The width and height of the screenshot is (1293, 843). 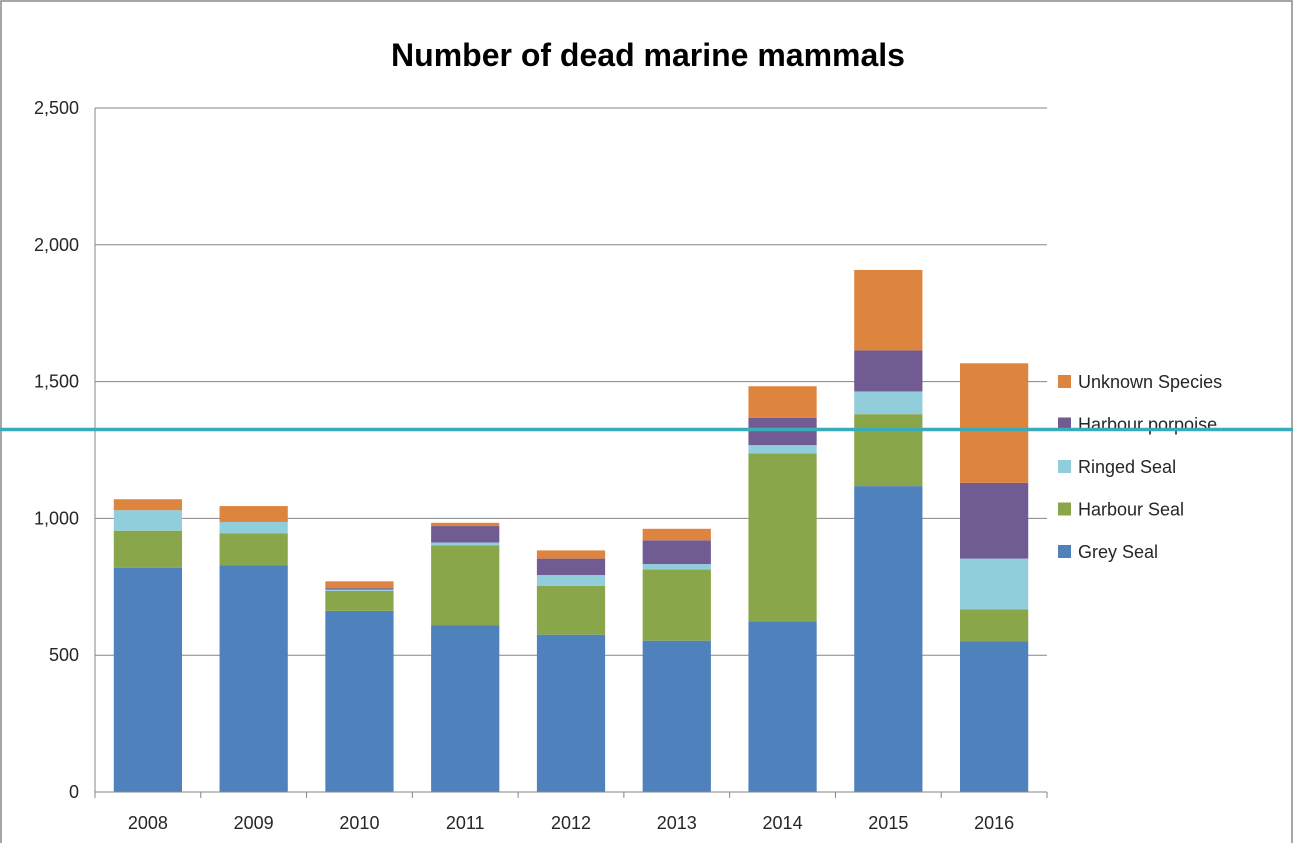 What do you see at coordinates (571, 580) in the screenshot?
I see `bar-ringed-seal-2012` at bounding box center [571, 580].